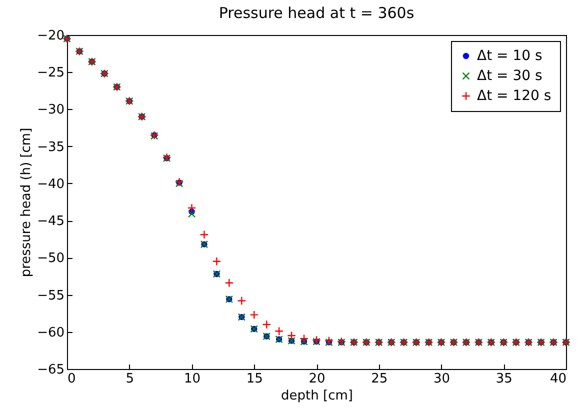 The height and width of the screenshot is (417, 578). What do you see at coordinates (50, 110) in the screenshot?
I see `y-tick-label: −30` at bounding box center [50, 110].